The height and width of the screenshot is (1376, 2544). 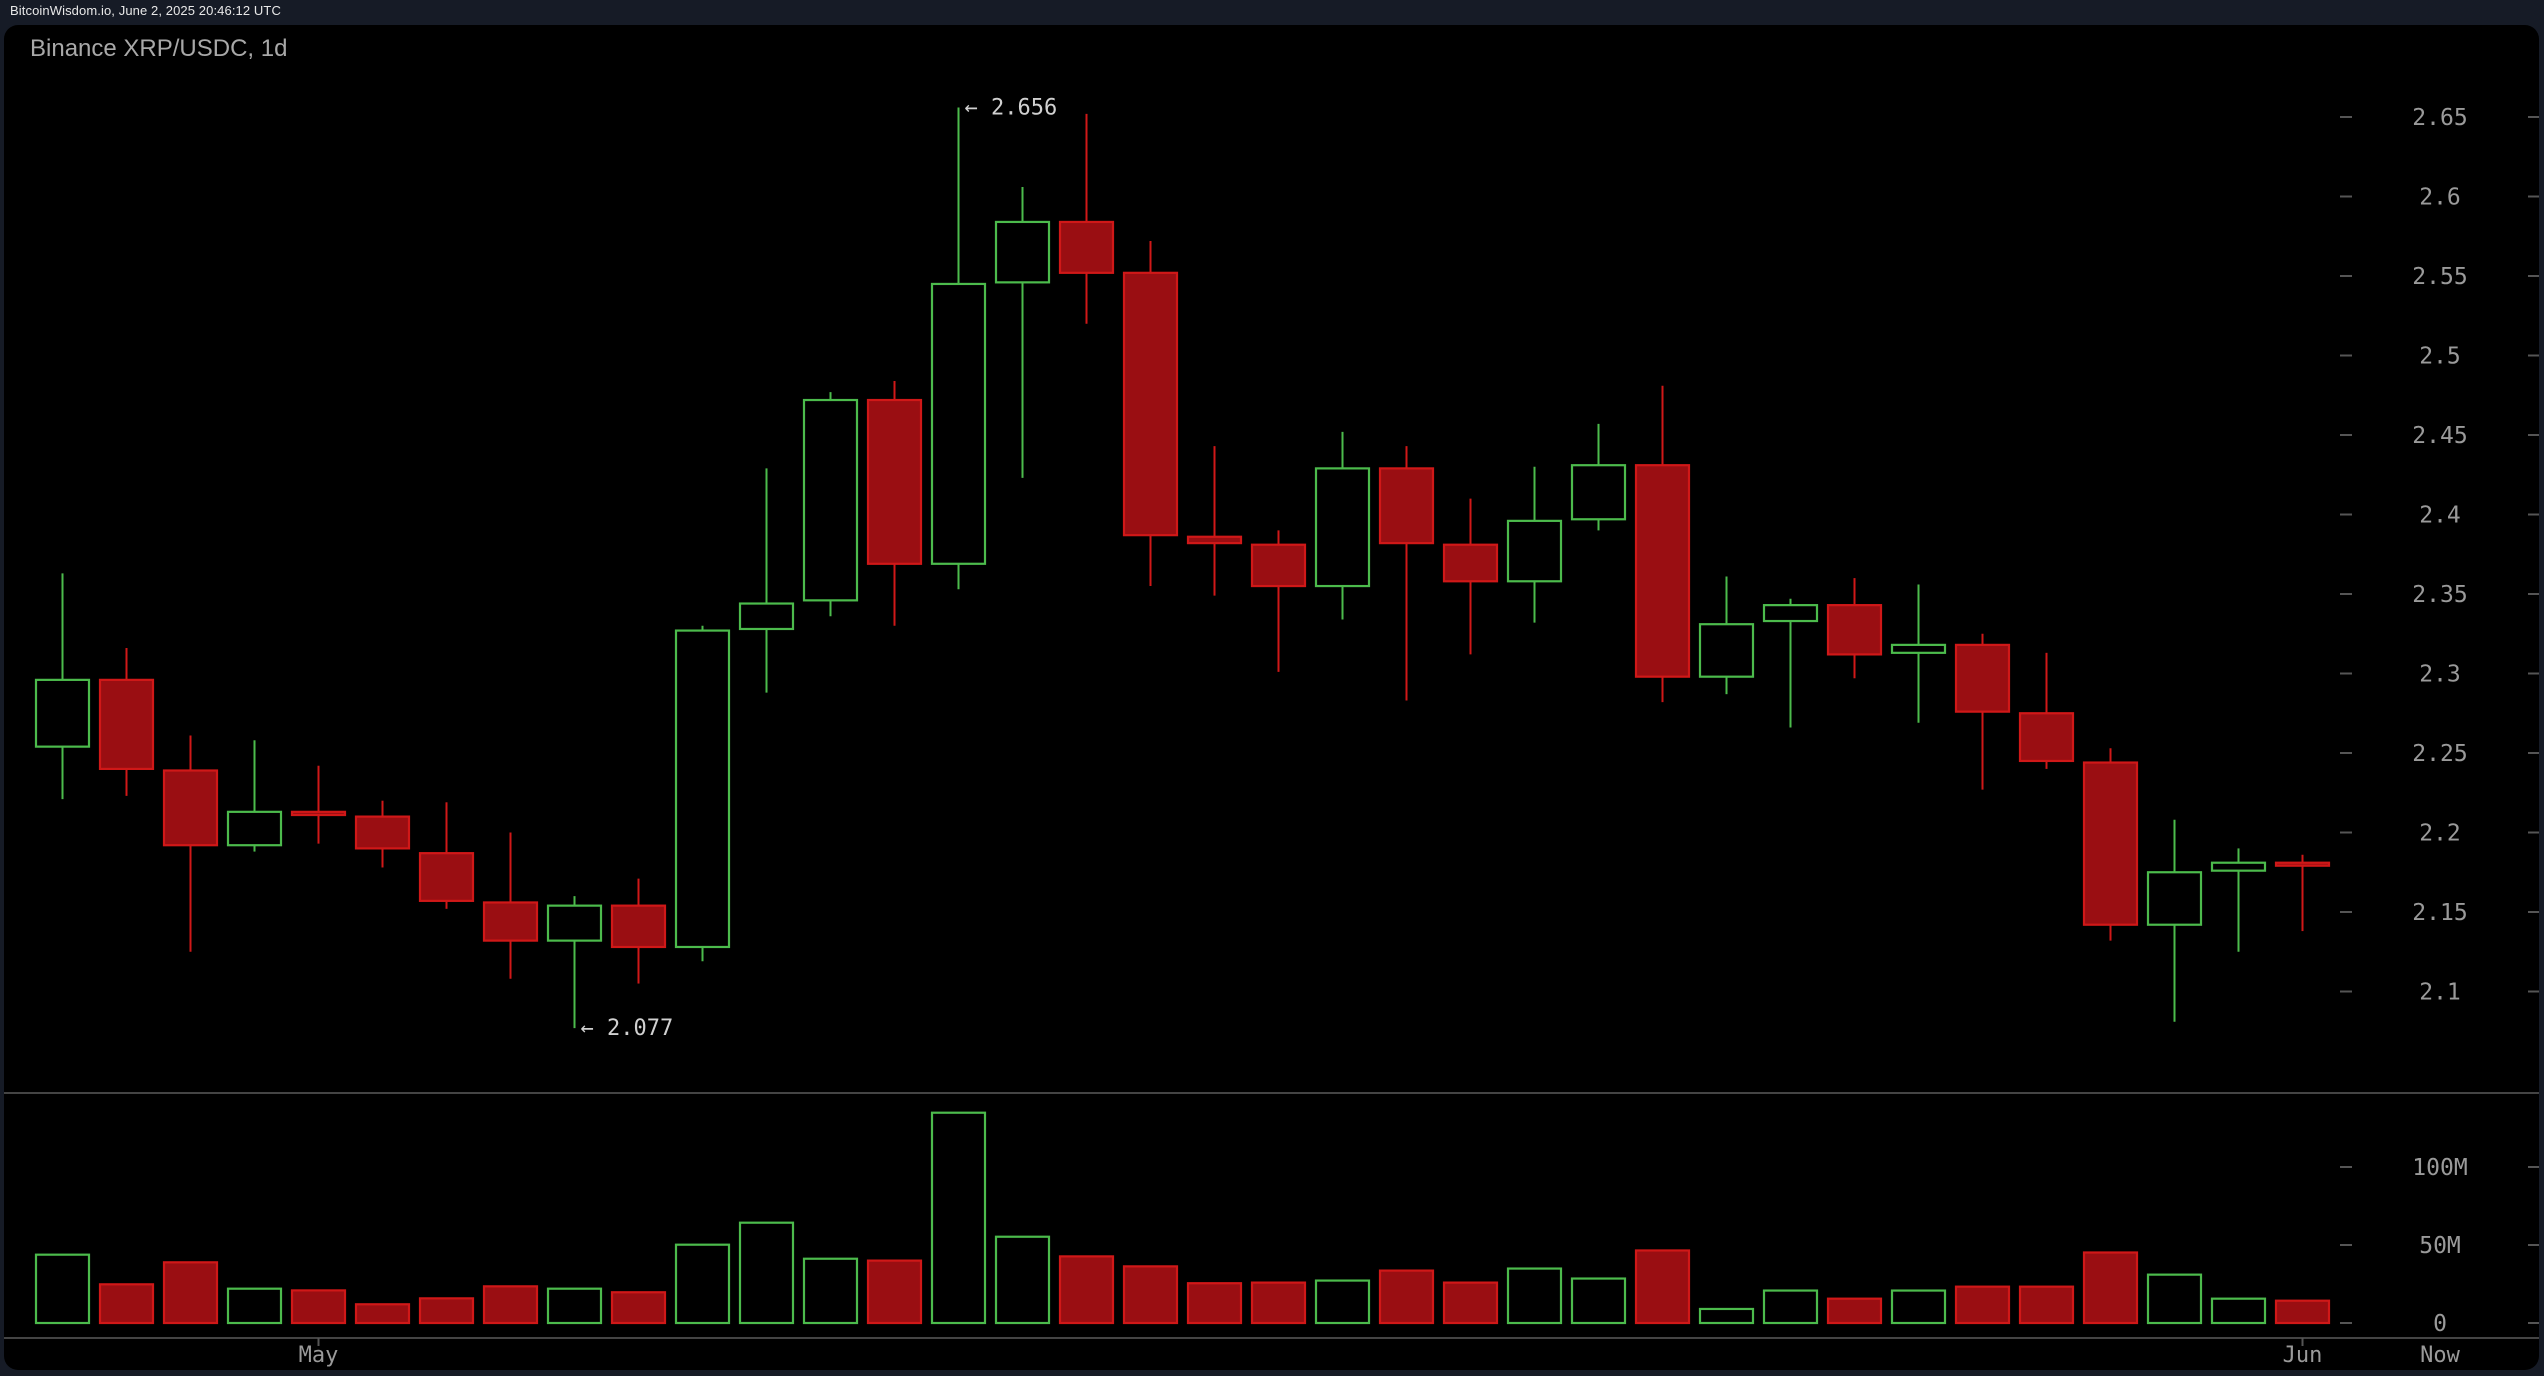 What do you see at coordinates (319, 1355) in the screenshot?
I see `time-tick-label: May` at bounding box center [319, 1355].